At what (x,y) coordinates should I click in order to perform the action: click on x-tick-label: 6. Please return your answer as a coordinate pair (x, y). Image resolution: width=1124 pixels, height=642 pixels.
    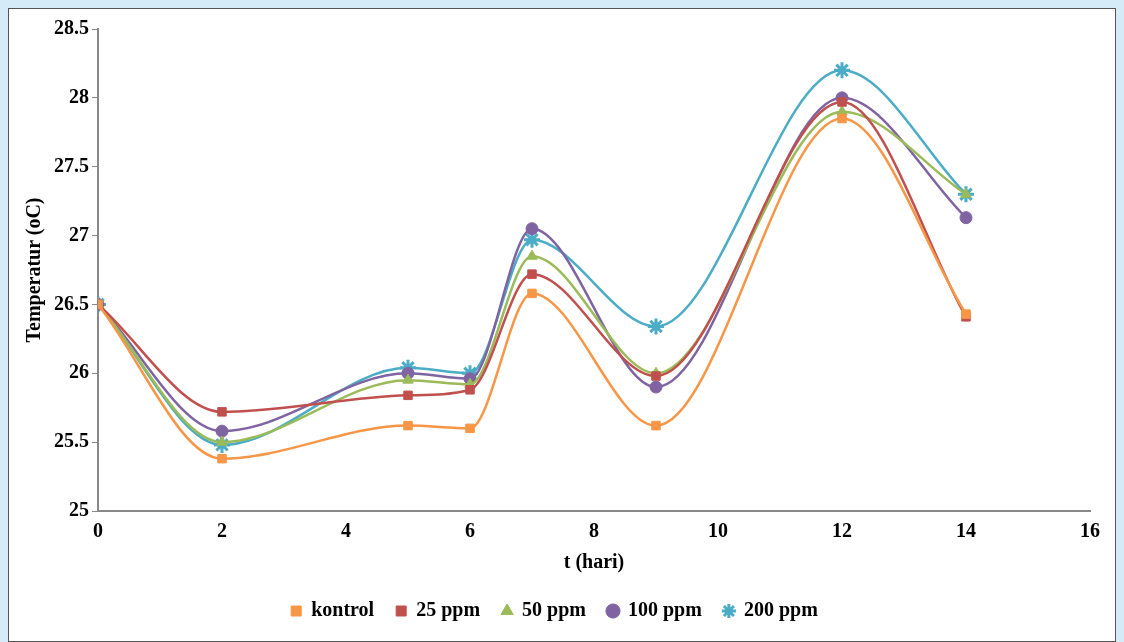
    Looking at the image, I should click on (470, 530).